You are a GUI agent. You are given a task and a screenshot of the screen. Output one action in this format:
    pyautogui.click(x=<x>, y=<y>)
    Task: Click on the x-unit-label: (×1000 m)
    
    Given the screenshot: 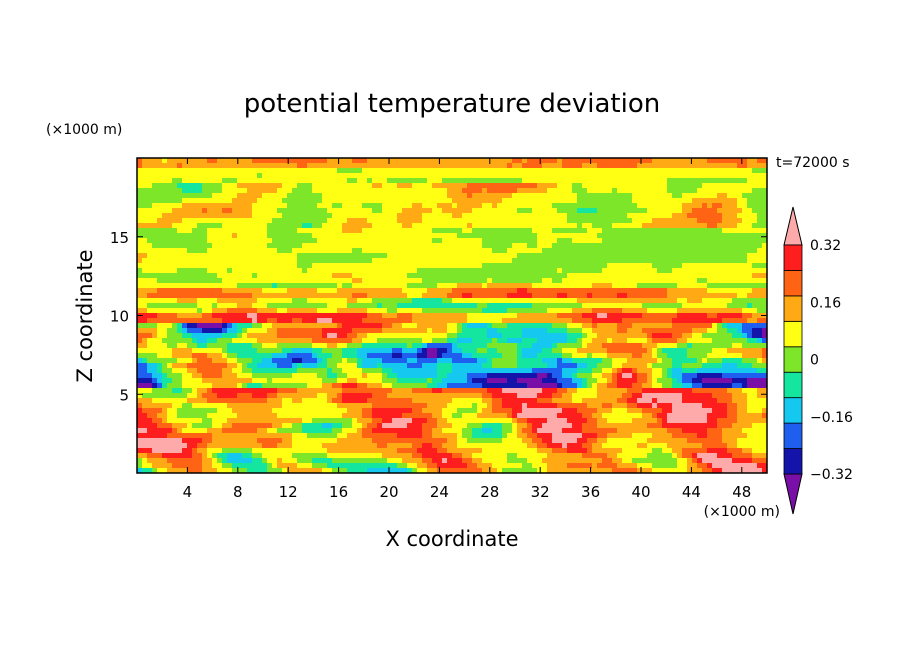 What is the action you would take?
    pyautogui.click(x=742, y=512)
    